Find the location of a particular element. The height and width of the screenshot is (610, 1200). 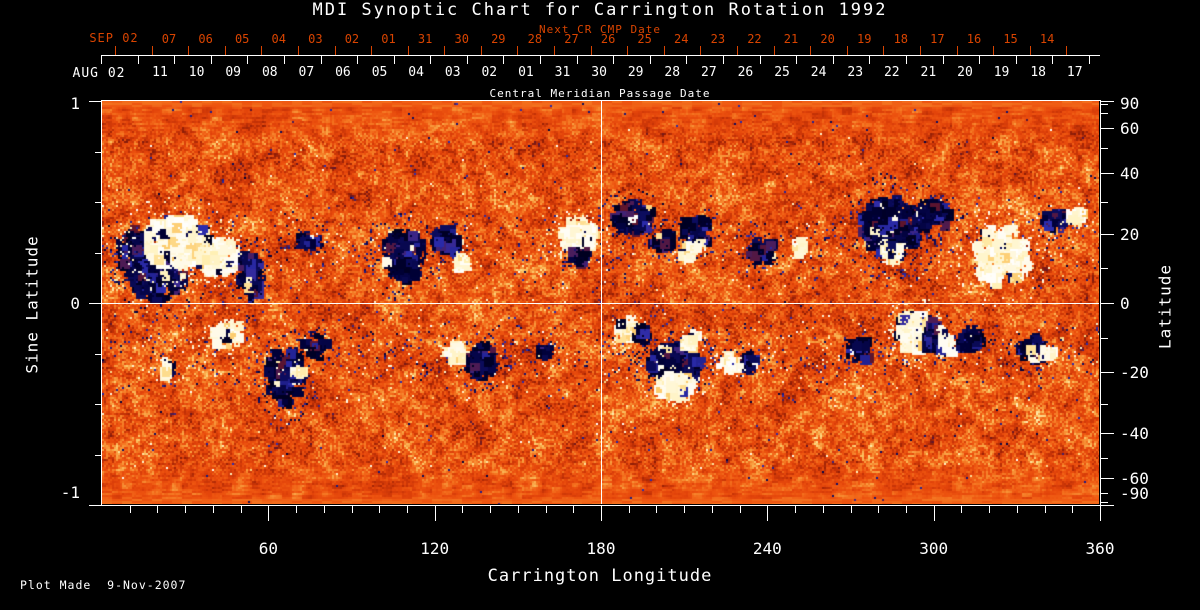

next-cr-day-label: 29 is located at coordinates (498, 39).